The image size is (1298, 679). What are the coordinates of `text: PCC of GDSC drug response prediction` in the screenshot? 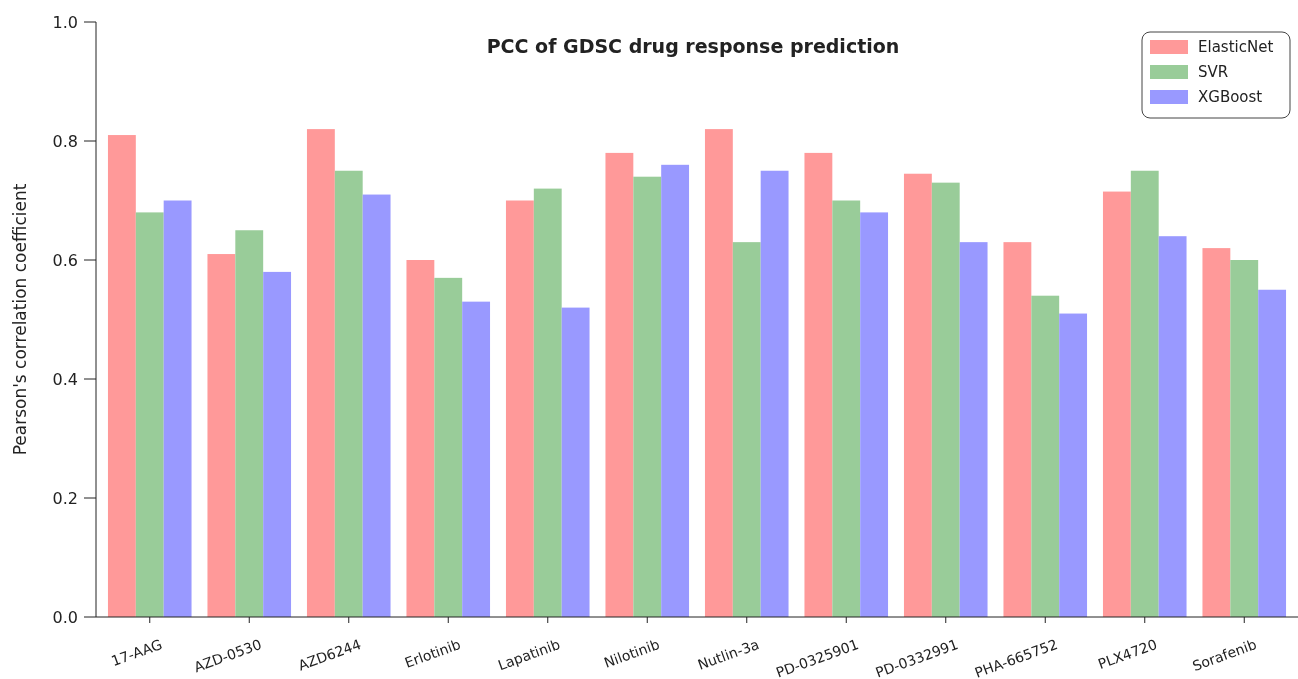 It's located at (693, 46).